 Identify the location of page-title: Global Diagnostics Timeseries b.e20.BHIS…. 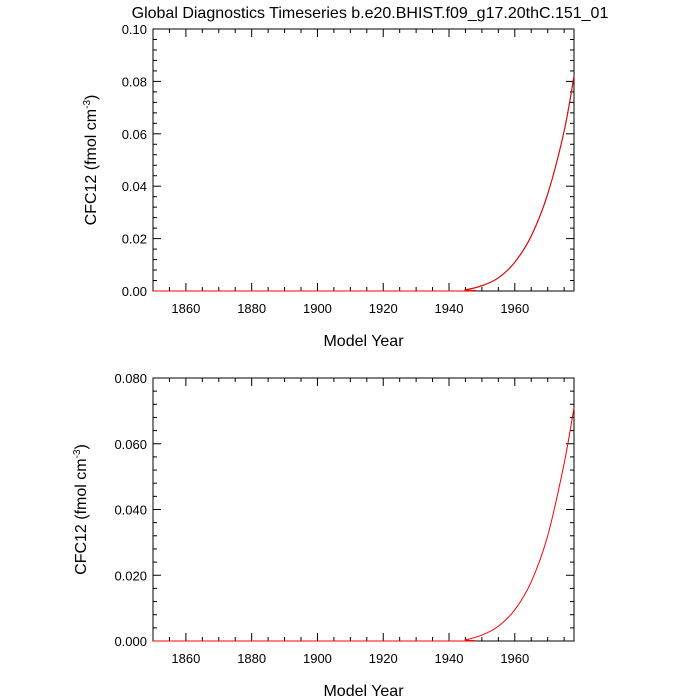
(370, 13).